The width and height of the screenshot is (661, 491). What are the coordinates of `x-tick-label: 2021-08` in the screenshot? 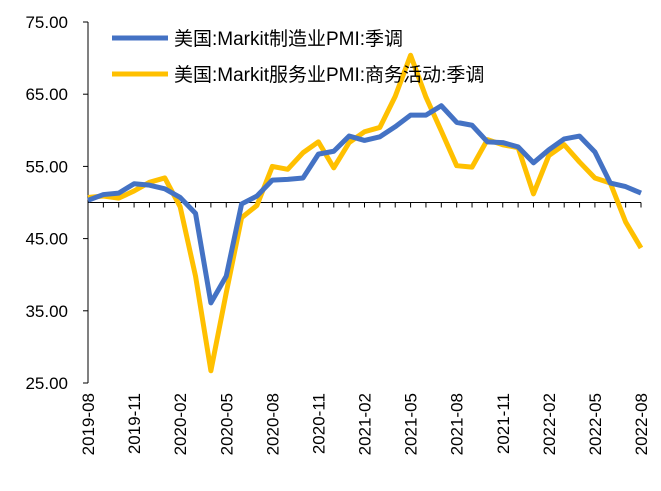 It's located at (457, 424).